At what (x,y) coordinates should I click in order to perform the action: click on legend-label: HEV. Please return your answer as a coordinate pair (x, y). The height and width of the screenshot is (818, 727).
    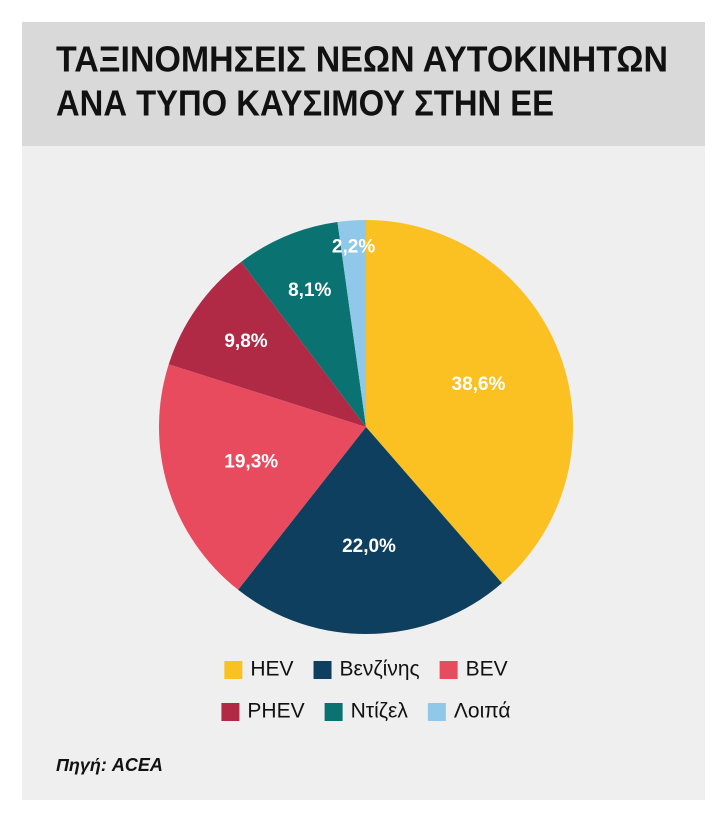
    Looking at the image, I should click on (271, 669).